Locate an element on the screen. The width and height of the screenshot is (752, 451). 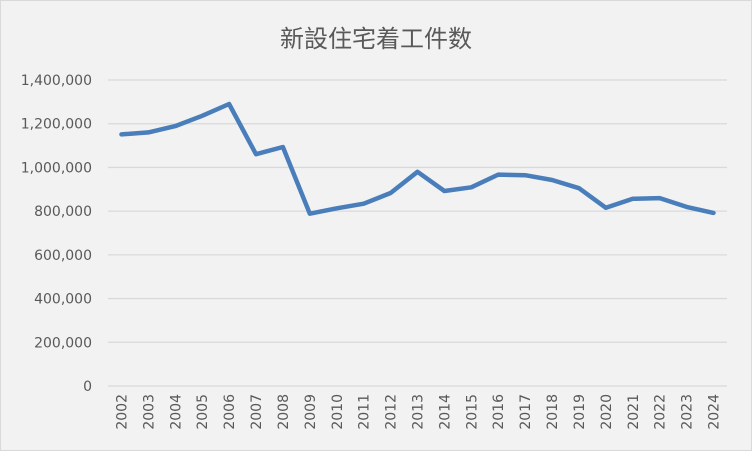
y-tick-label: 1,000,000 is located at coordinates (56, 168).